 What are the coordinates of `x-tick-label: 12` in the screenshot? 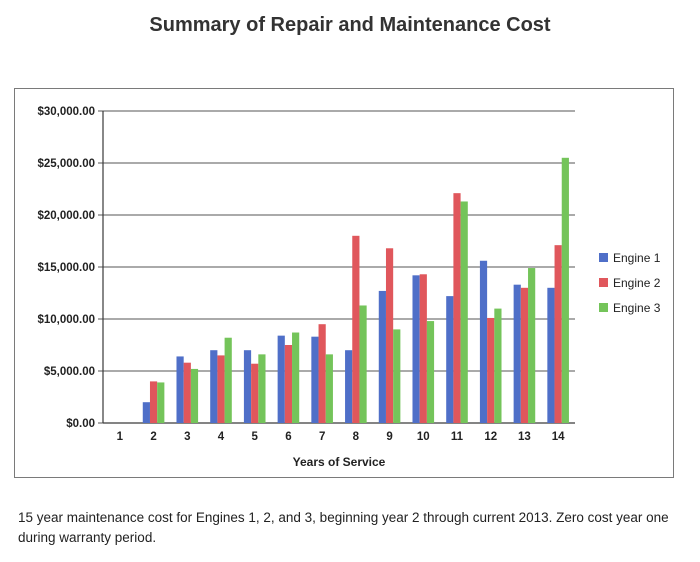 It's located at (490, 437).